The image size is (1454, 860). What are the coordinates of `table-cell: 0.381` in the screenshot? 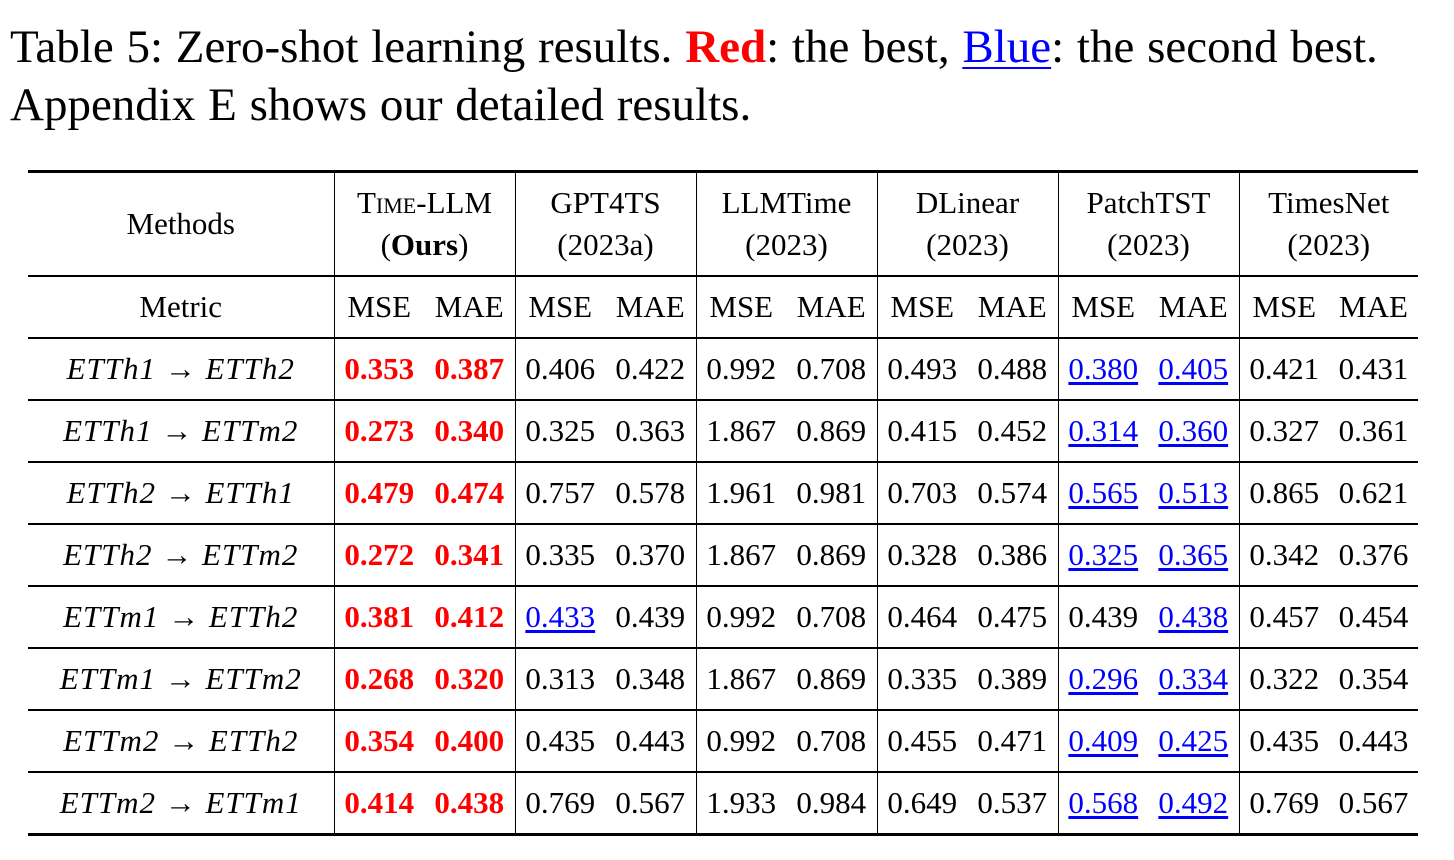 It's located at (378, 616).